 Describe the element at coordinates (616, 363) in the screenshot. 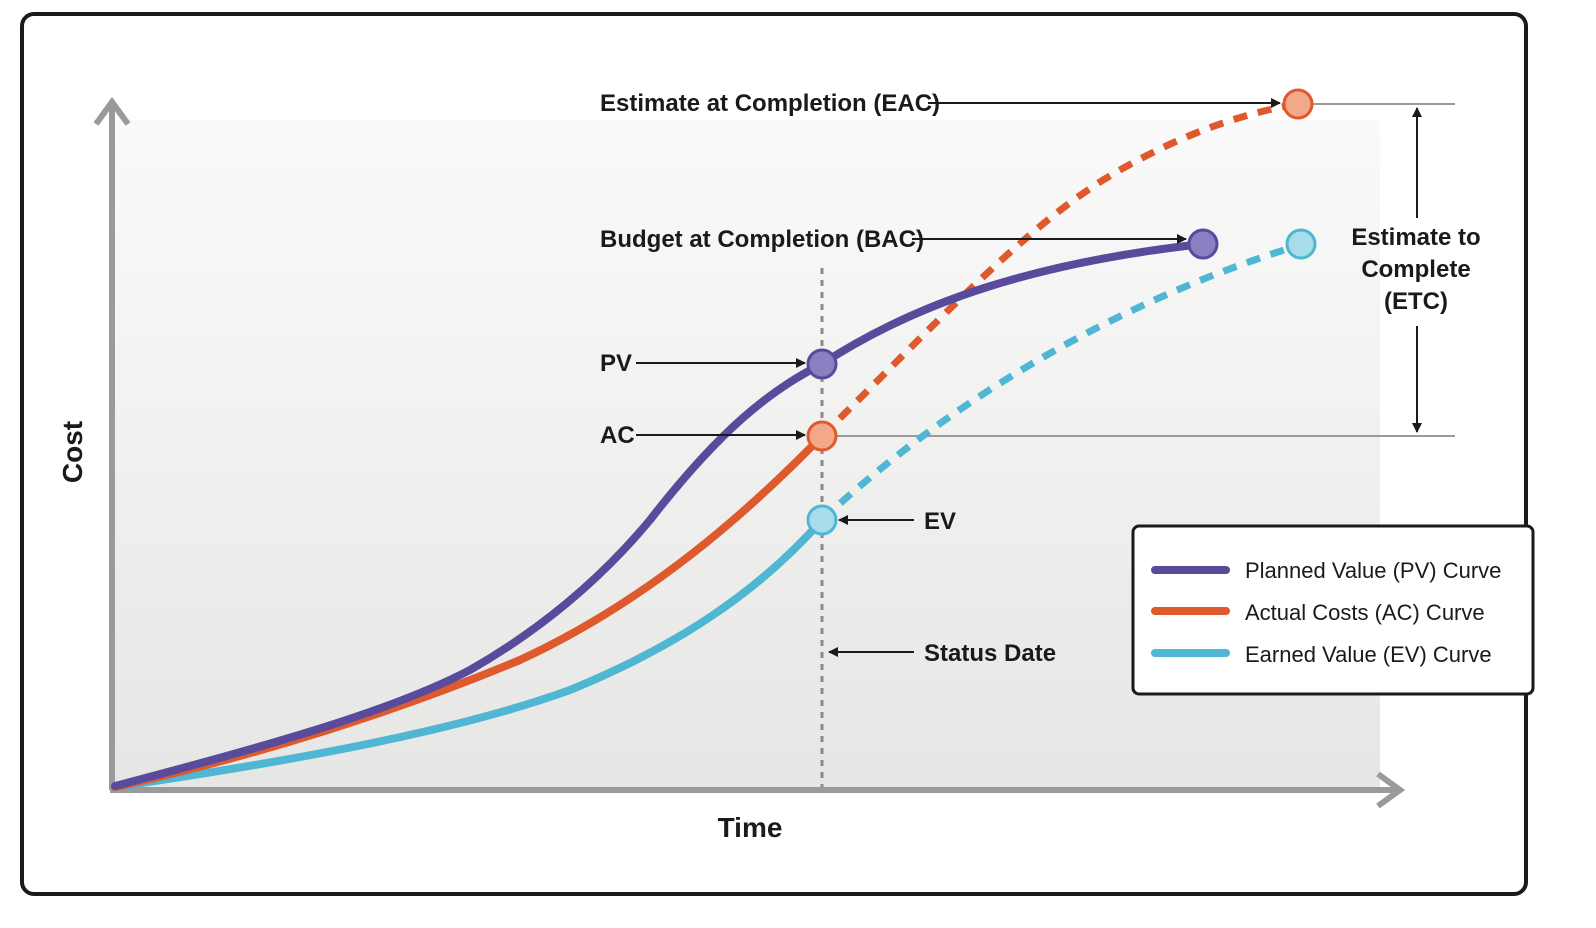

I see `pv-label: PV` at that location.